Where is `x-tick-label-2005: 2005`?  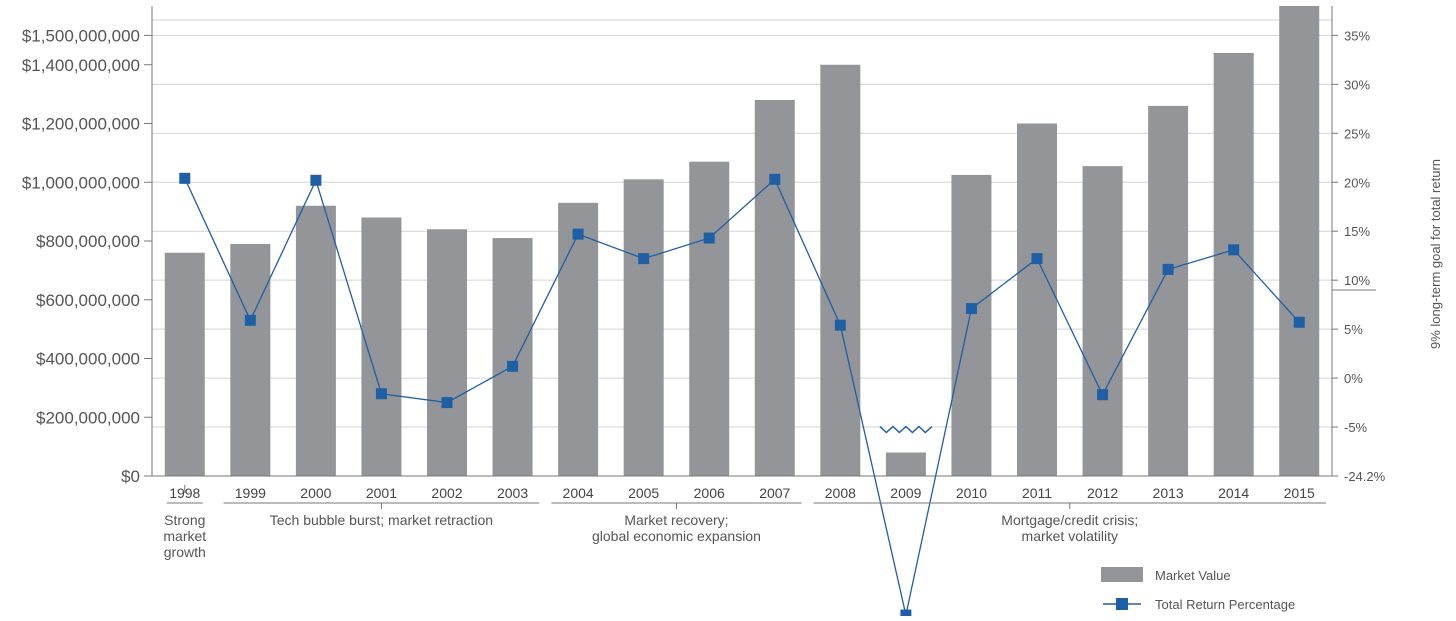 x-tick-label-2005: 2005 is located at coordinates (643, 493).